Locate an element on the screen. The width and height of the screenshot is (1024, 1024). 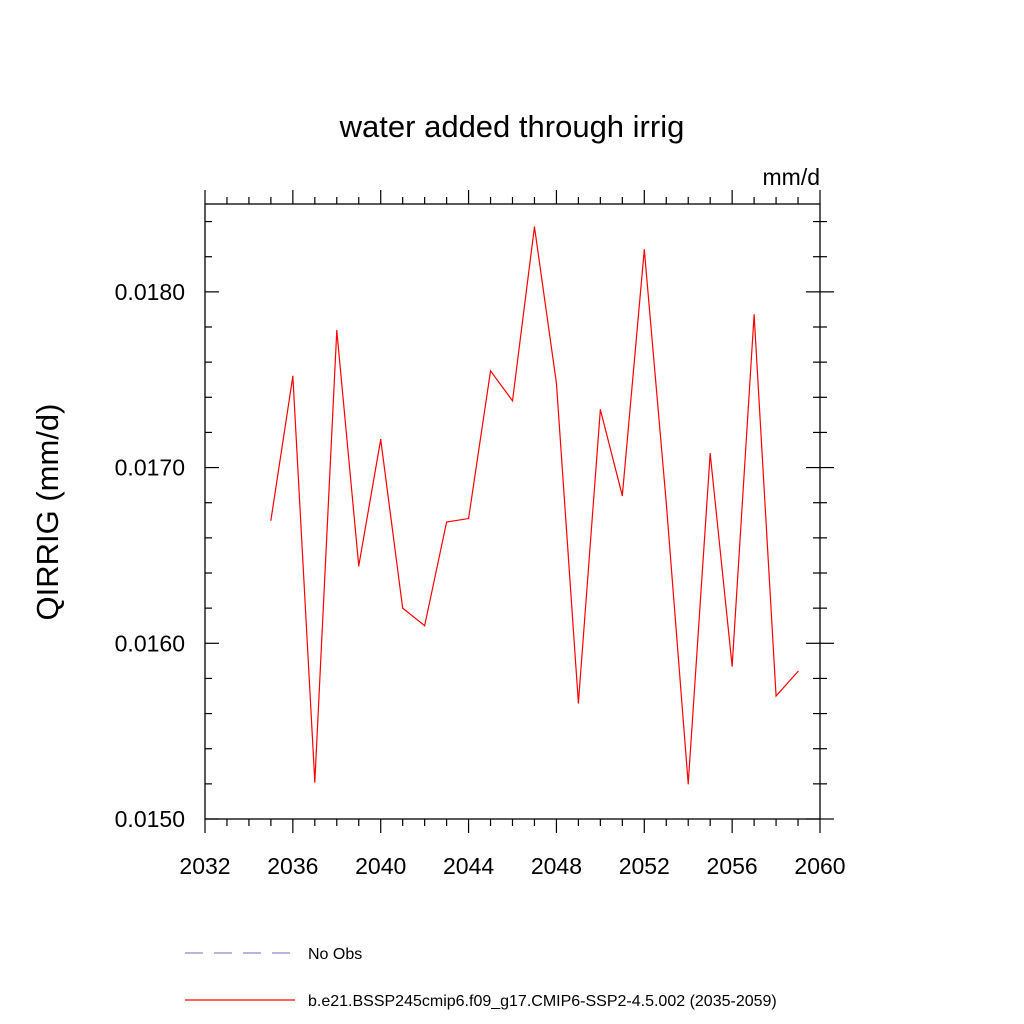
x-tick-label: 2040 is located at coordinates (380, 866).